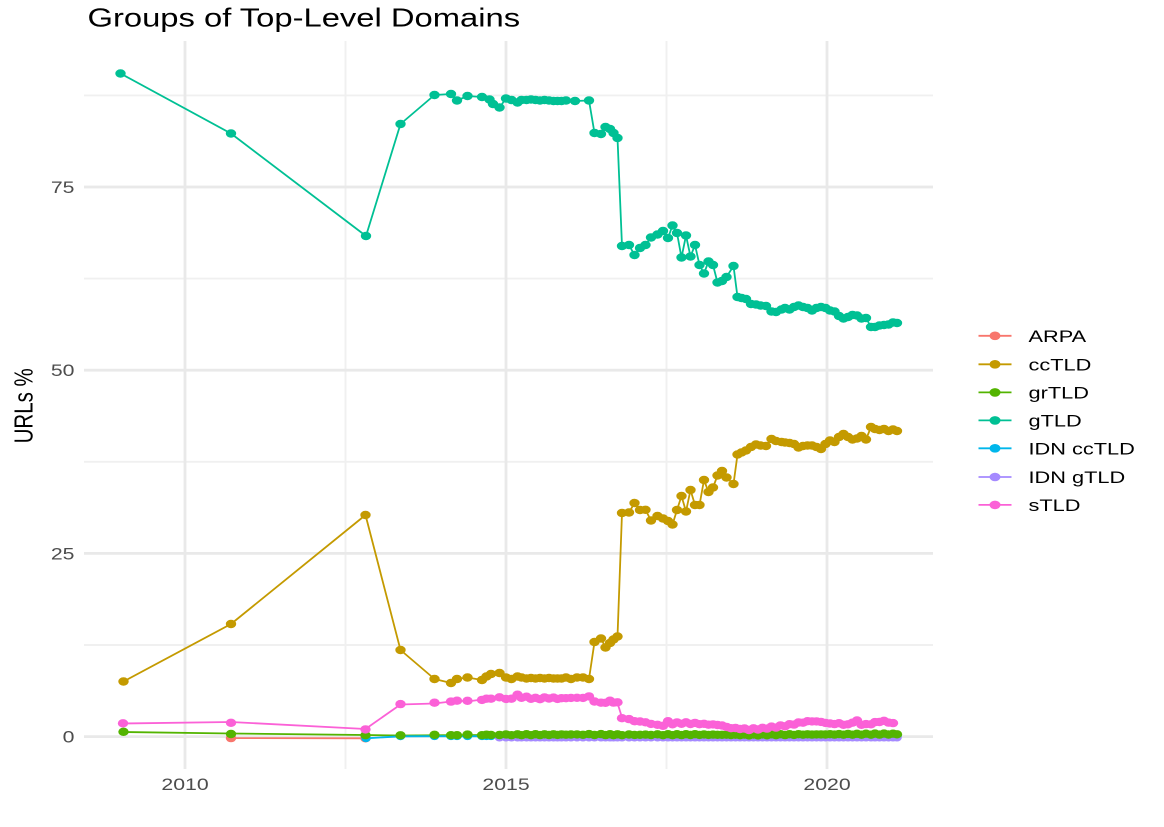 Image resolution: width=1164 pixels, height=827 pixels. What do you see at coordinates (63, 371) in the screenshot?
I see `svg-text: 50` at bounding box center [63, 371].